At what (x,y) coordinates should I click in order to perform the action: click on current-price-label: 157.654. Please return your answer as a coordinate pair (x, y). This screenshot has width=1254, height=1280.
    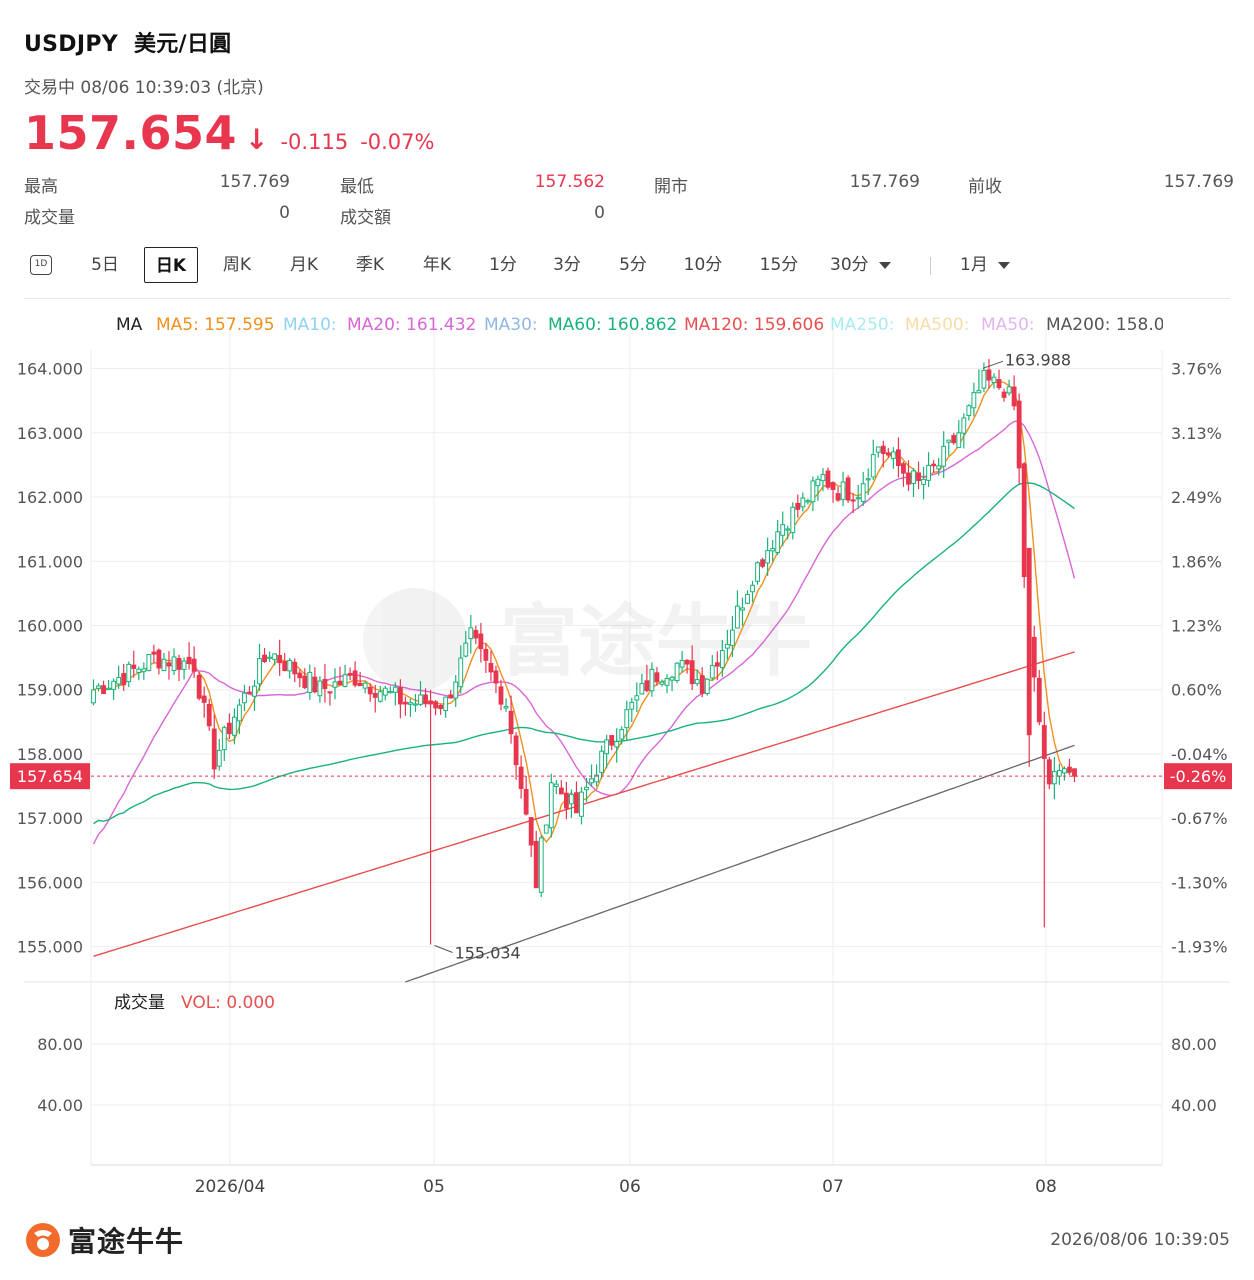
    Looking at the image, I should click on (50, 776).